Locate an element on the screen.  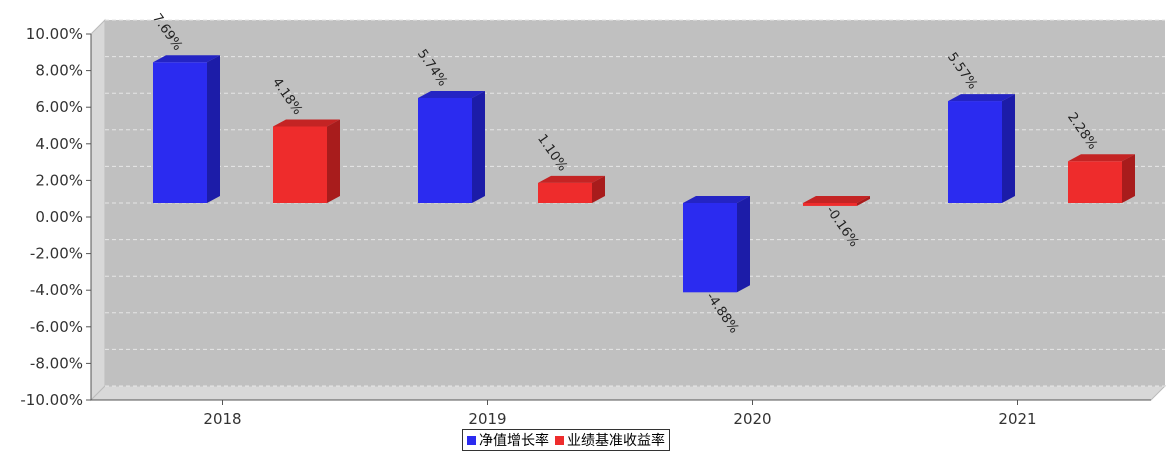
y-tick-label: 6.00% is located at coordinates (59, 107).